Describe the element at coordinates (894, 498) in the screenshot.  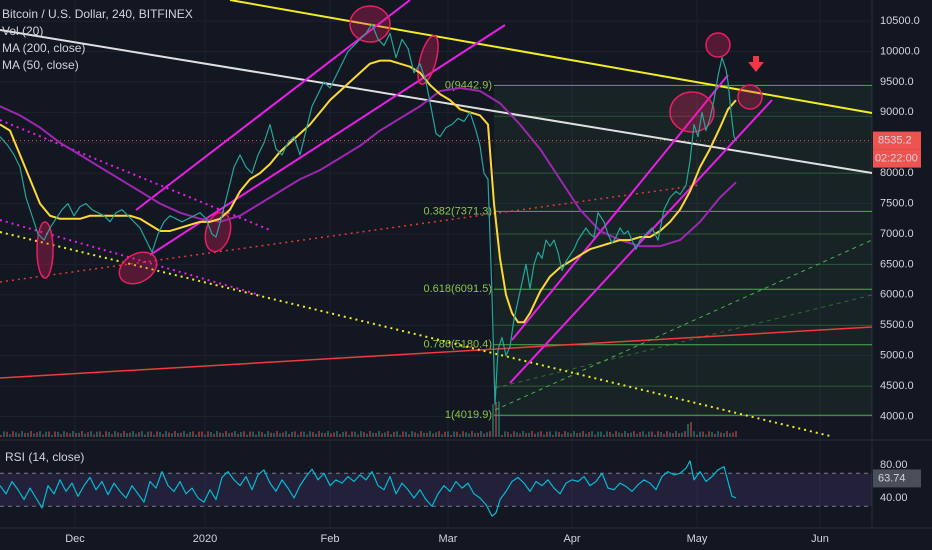
I see `rsi-axis-tick: 40.00` at that location.